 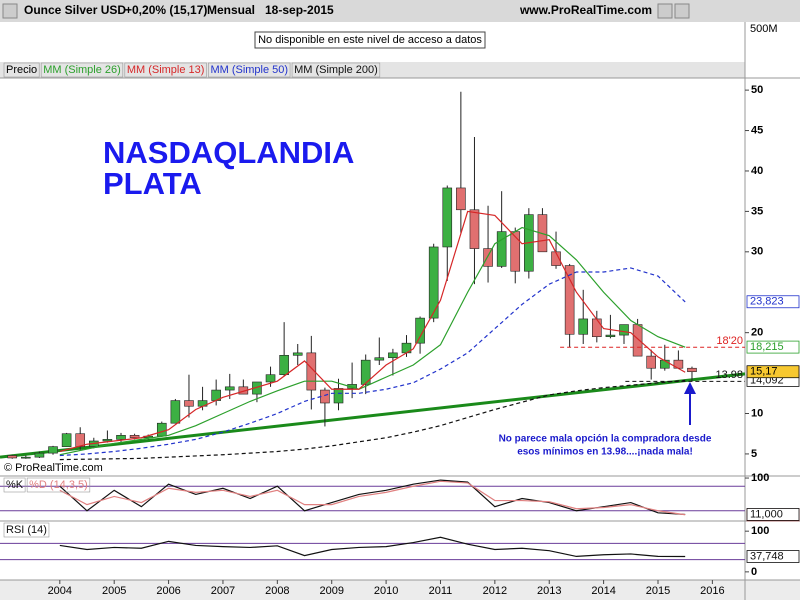 I want to click on level-label: 13.98, so click(x=729, y=375).